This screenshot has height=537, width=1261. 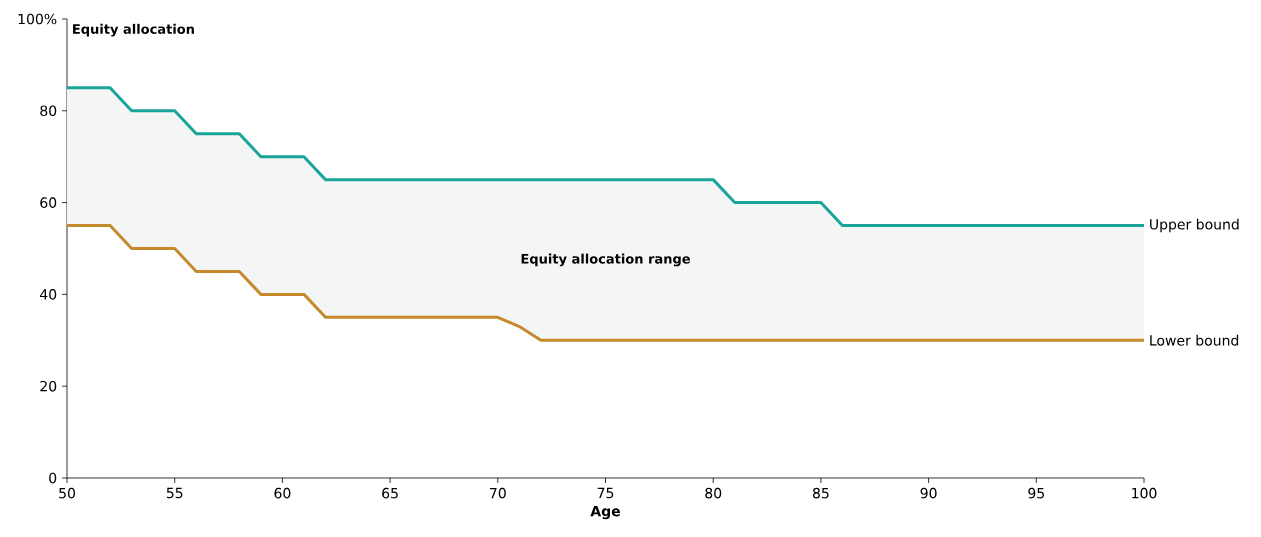 What do you see at coordinates (67, 493) in the screenshot?
I see `x-tick-label: 50` at bounding box center [67, 493].